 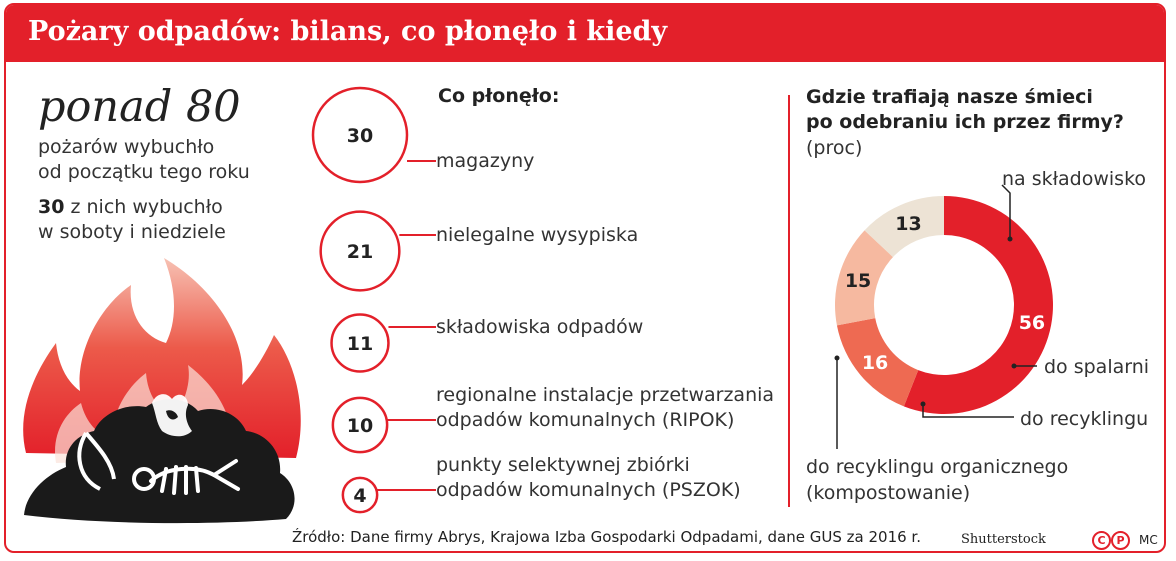 What do you see at coordinates (96, 461) in the screenshot?
I see `banana-peel-icon` at bounding box center [96, 461].